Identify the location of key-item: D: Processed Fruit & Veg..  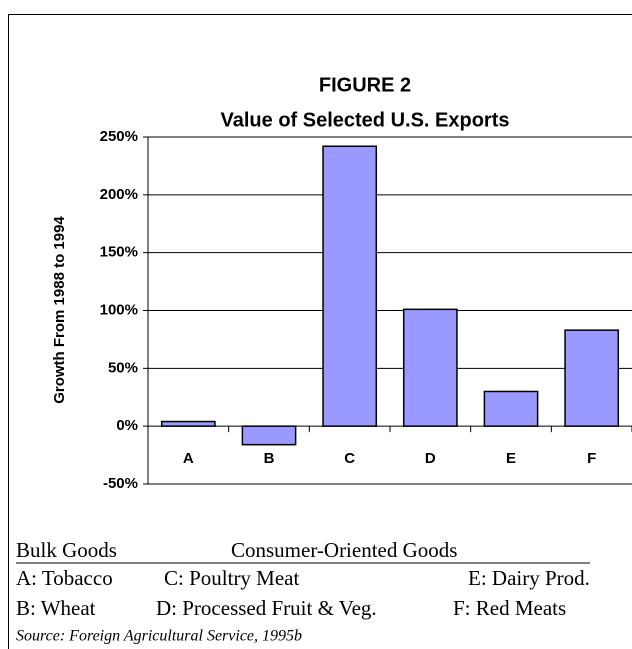
(266, 608).